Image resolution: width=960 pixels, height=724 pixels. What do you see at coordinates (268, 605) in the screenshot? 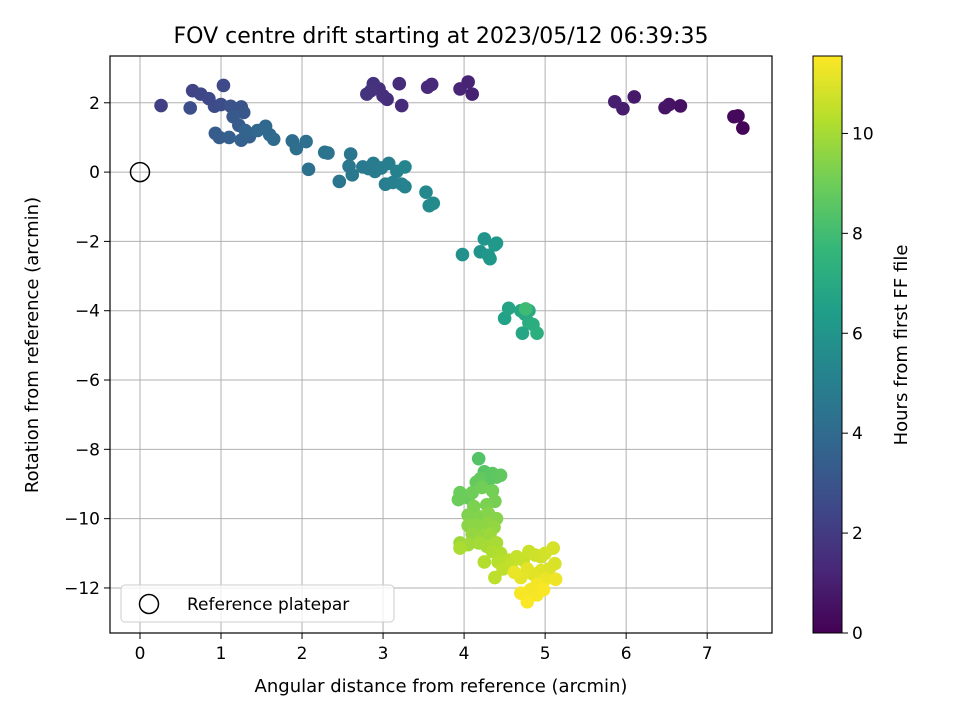
I see `legend-label-reference: Reference platepar` at bounding box center [268, 605].